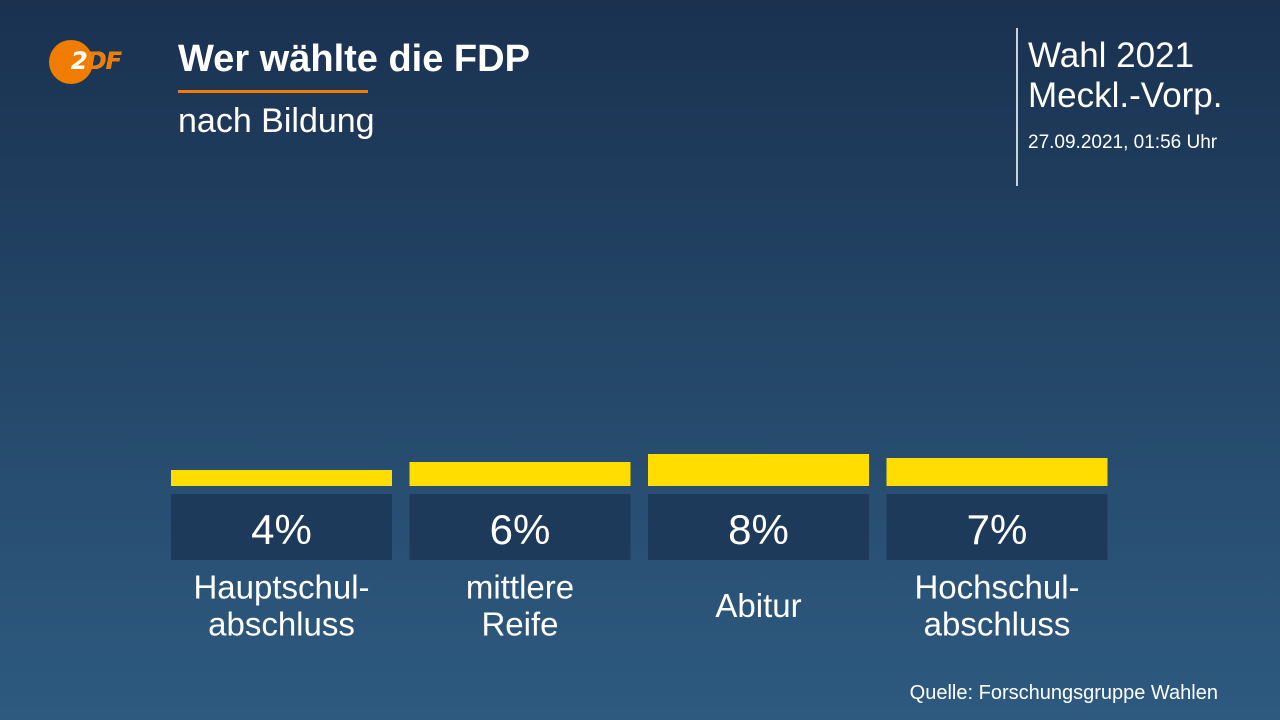 The image size is (1280, 720). What do you see at coordinates (997, 624) in the screenshot?
I see `category-label-4-line-2: abschluss` at bounding box center [997, 624].